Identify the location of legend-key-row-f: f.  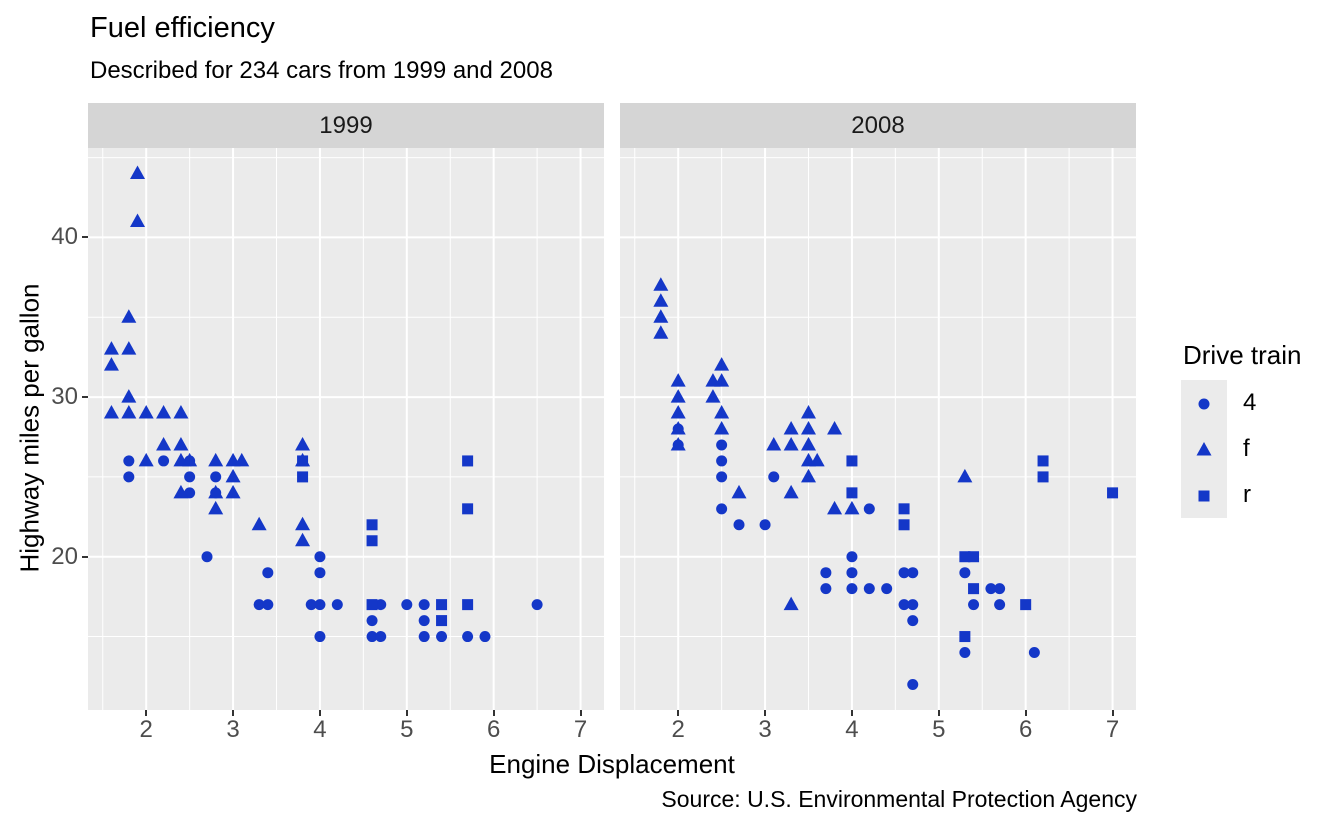
(1218, 449).